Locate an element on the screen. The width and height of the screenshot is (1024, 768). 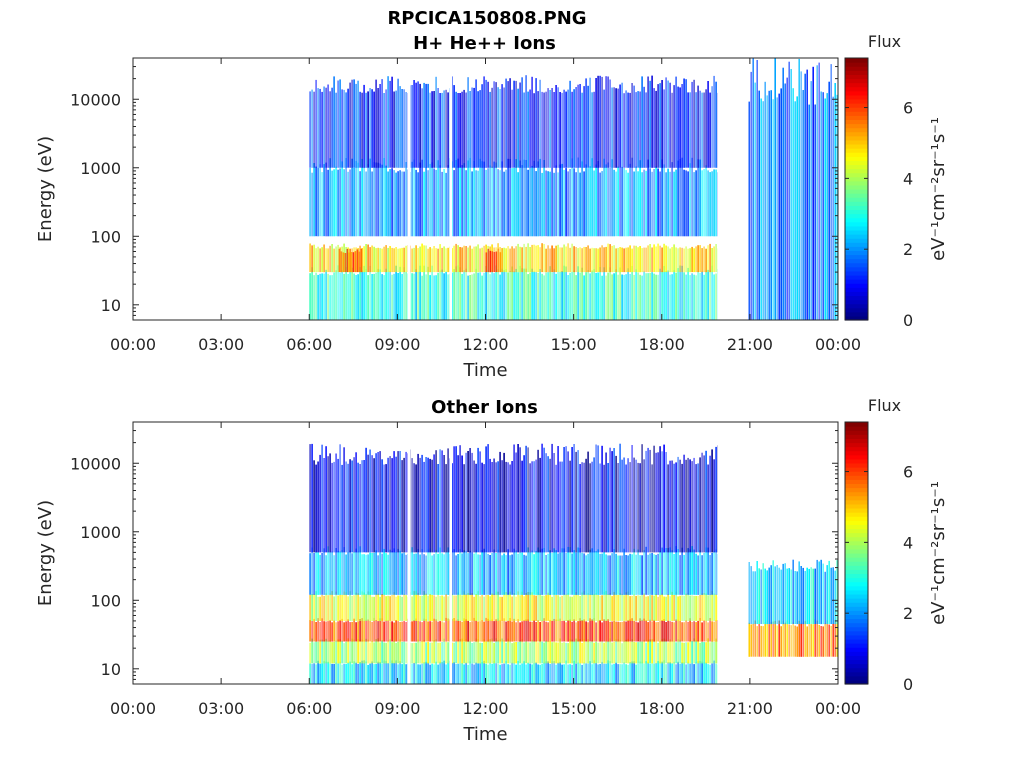
colorbar-tick-label: 6 is located at coordinates (908, 472).